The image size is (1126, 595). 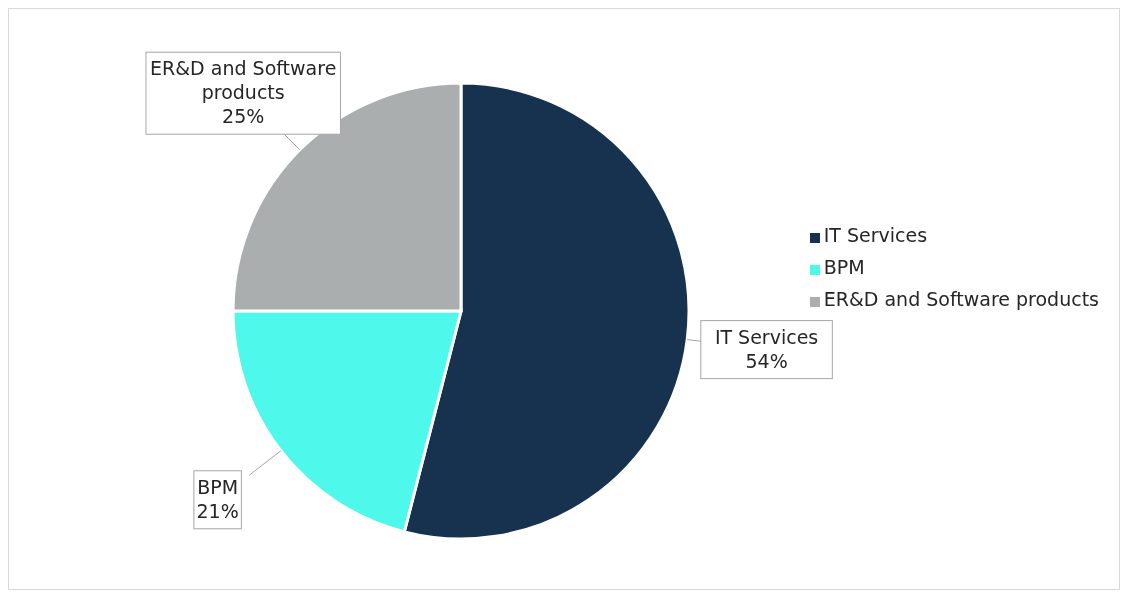 What do you see at coordinates (243, 80) in the screenshot?
I see `slice-label: ER&D and Software products` at bounding box center [243, 80].